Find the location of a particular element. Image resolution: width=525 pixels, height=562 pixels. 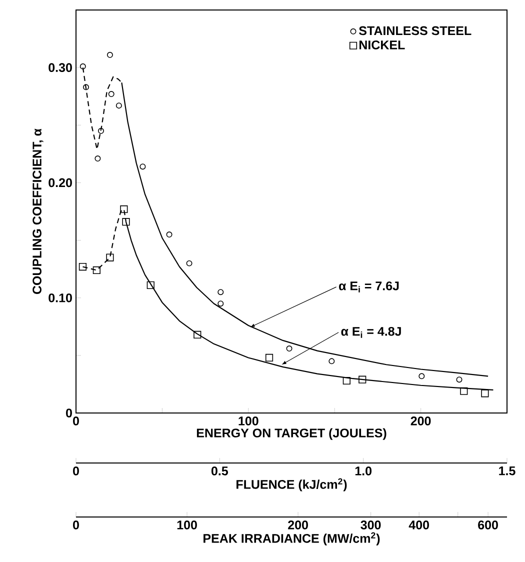

y-tick-label: 0.30 is located at coordinates (60, 67).